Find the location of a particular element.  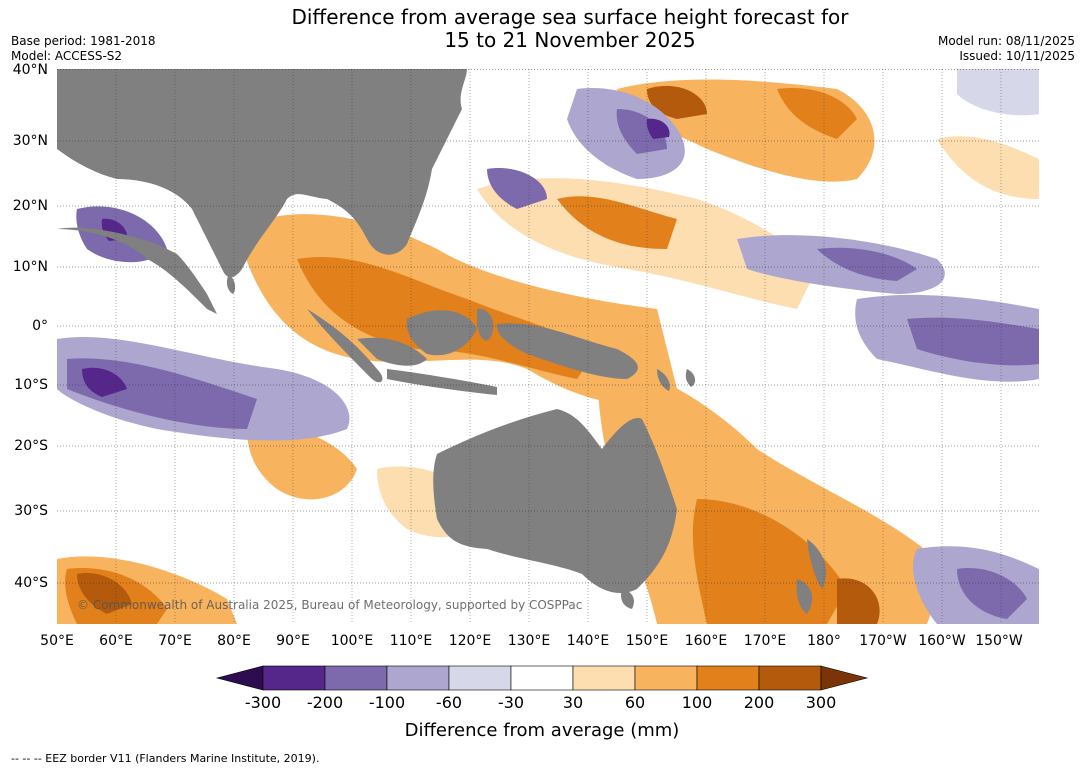

lat-label: 30°N is located at coordinates (30, 141).